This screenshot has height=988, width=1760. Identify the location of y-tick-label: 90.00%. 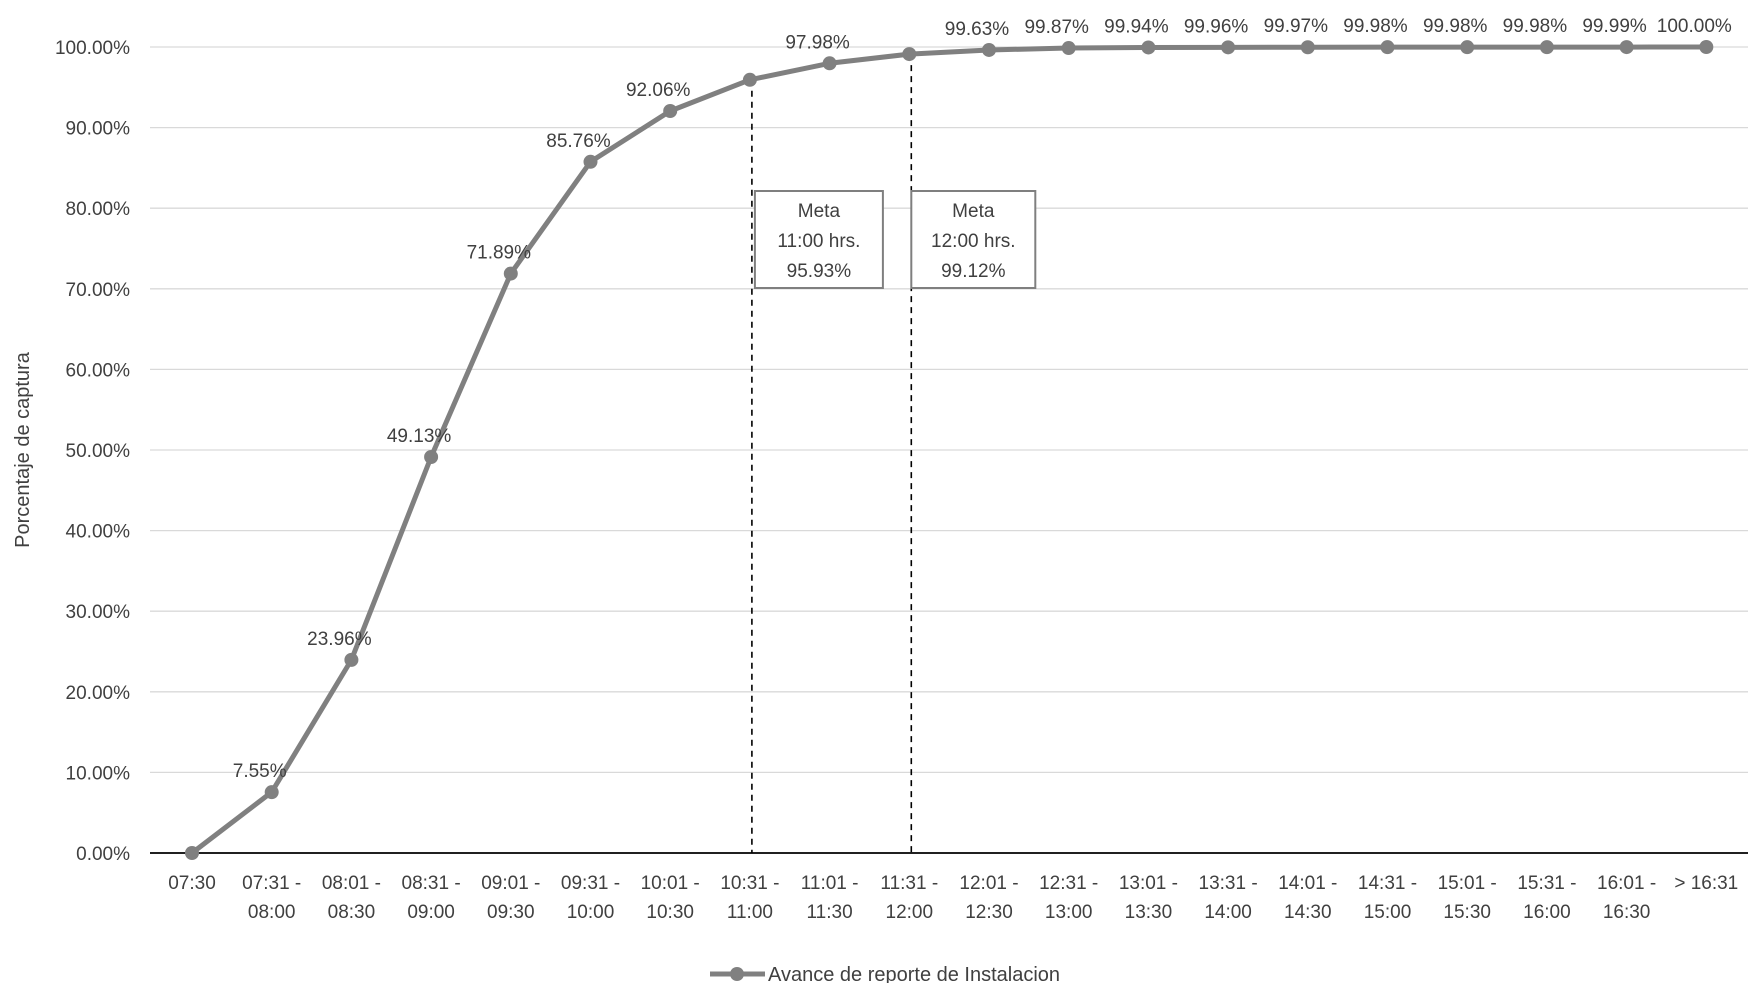
(98, 129).